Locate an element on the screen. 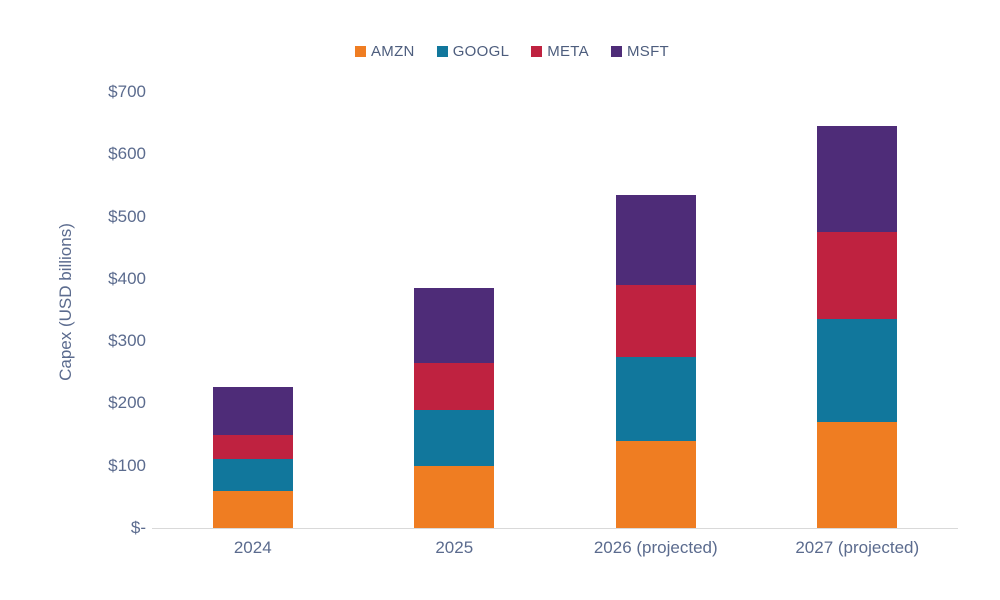 The height and width of the screenshot is (600, 1000). y-axis-title: Capex (USD billions) is located at coordinates (65, 302).